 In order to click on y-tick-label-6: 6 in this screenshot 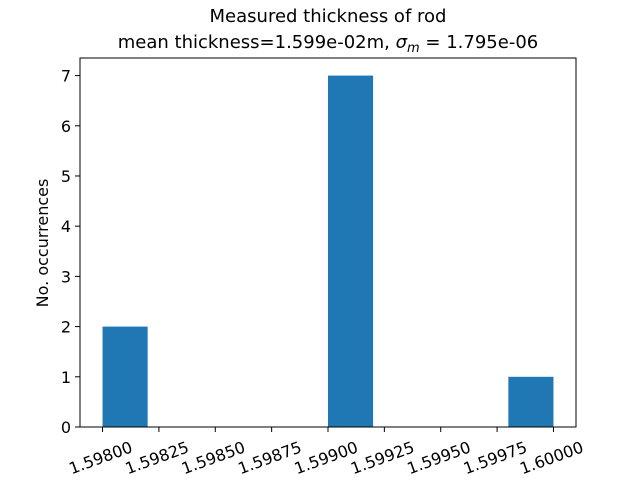, I will do `click(66, 126)`.